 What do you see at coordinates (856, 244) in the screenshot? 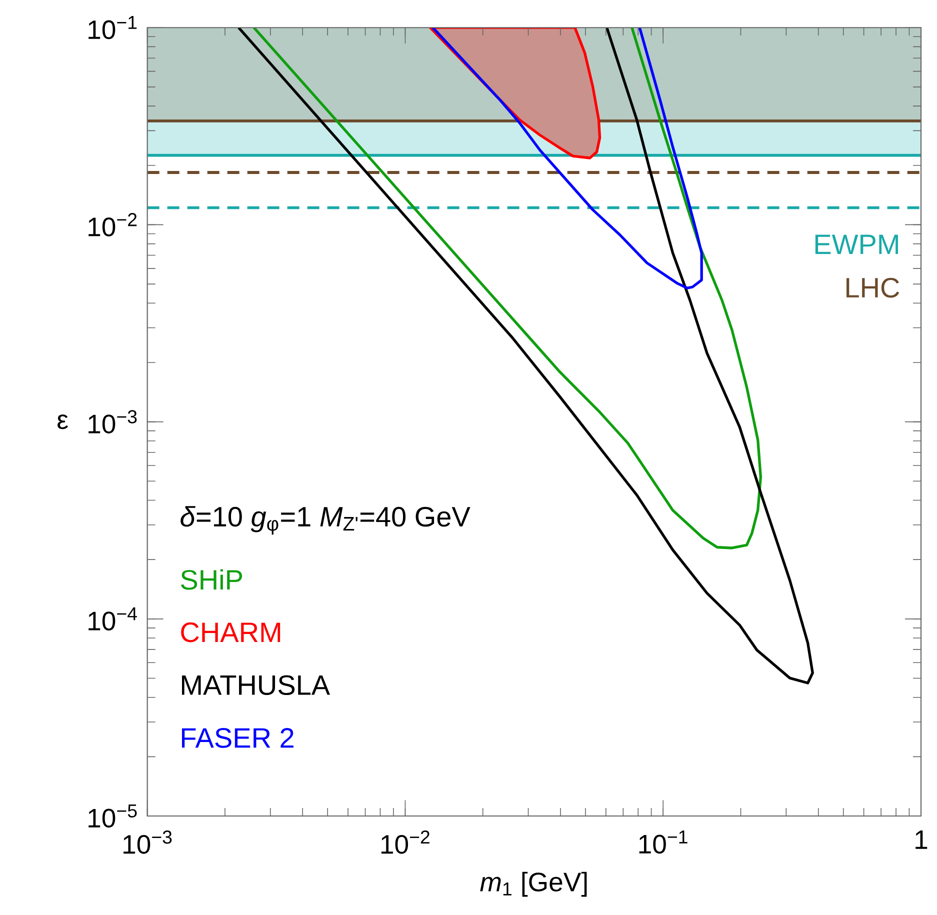
I see `ref-line-label: EWPM` at bounding box center [856, 244].